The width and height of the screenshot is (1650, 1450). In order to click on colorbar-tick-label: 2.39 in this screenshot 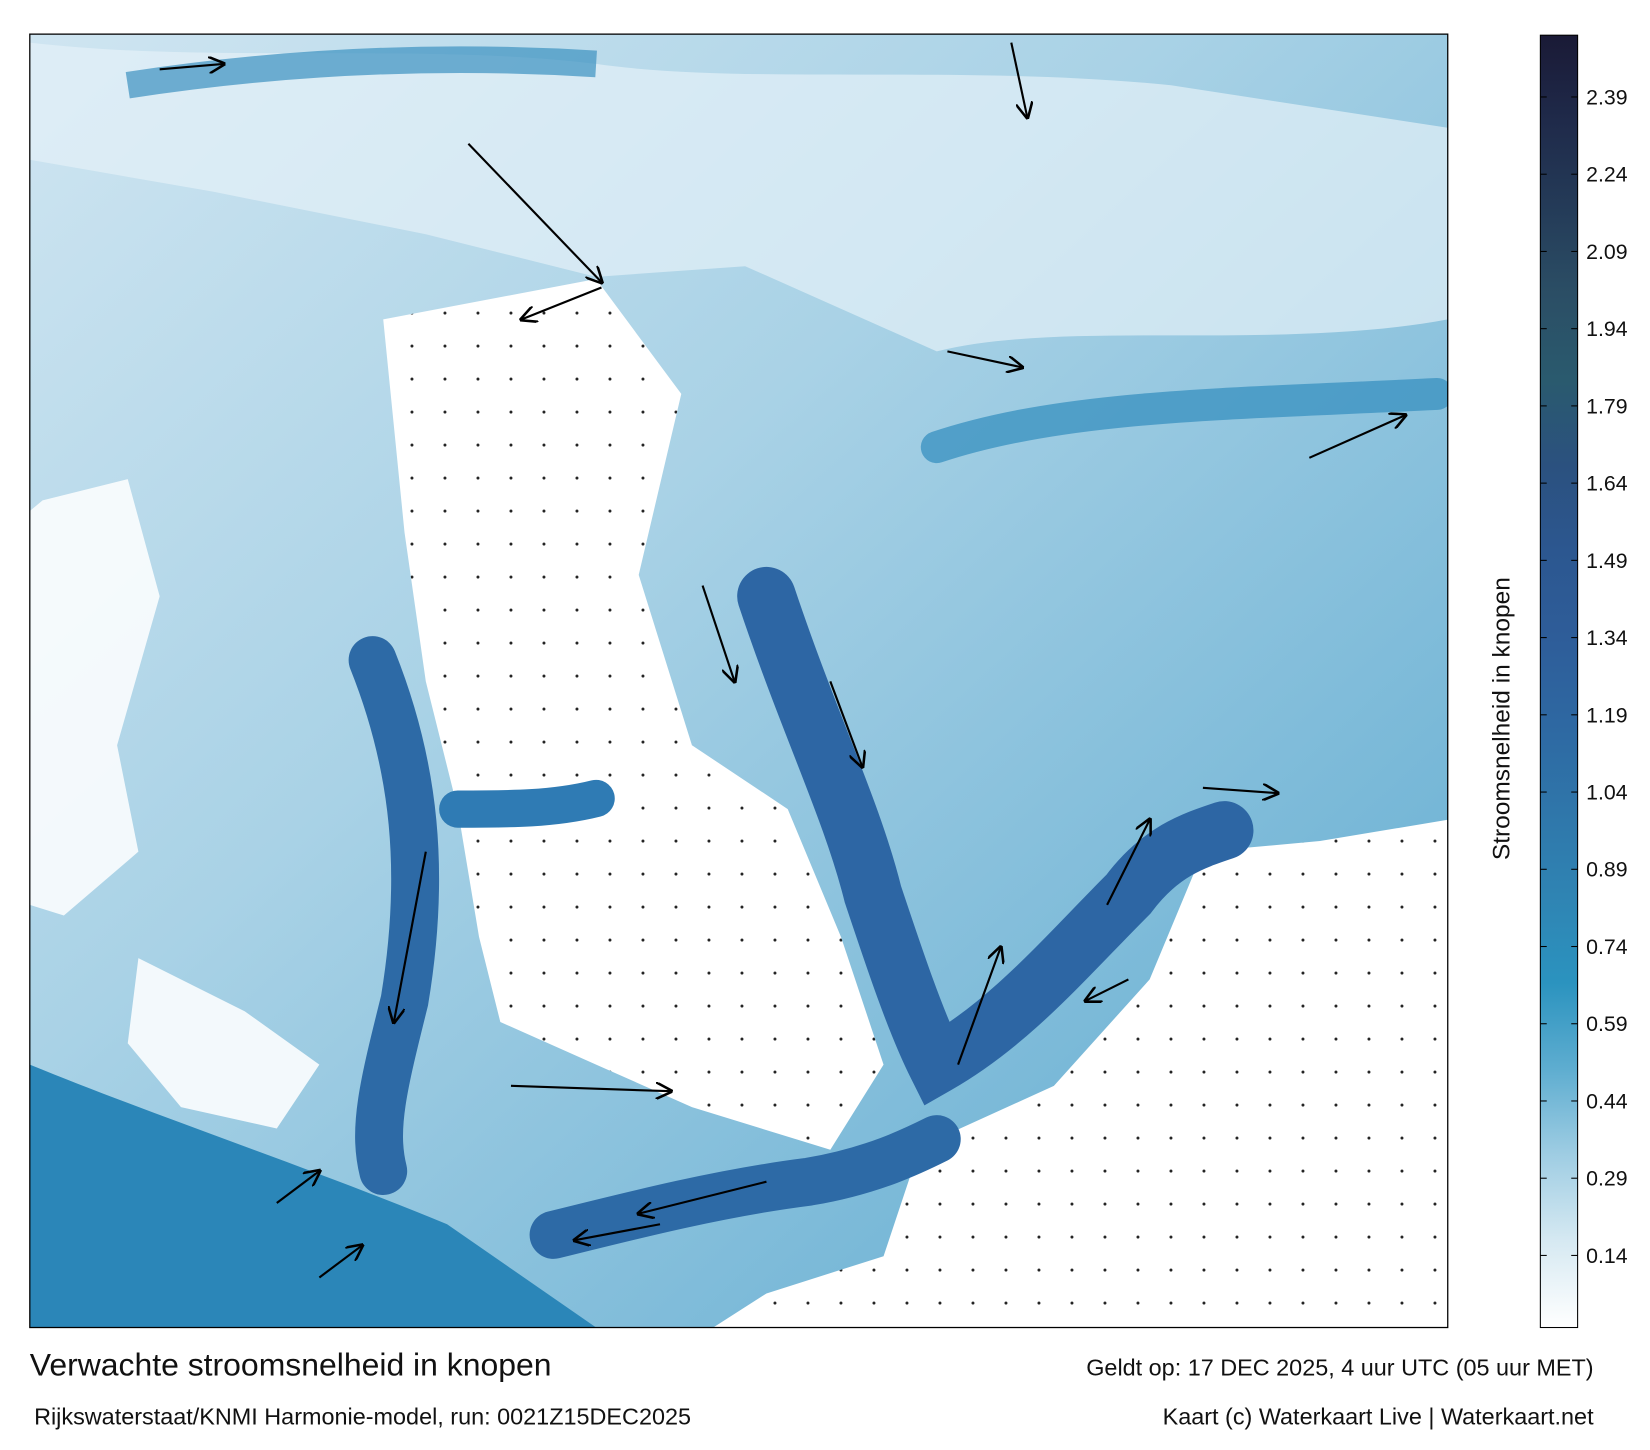, I will do `click(1606, 97)`.